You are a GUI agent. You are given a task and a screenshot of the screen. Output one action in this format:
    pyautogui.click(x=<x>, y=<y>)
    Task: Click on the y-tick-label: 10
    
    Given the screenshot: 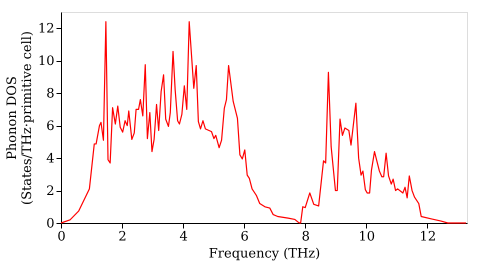 What is the action you would take?
    pyautogui.click(x=46, y=62)
    